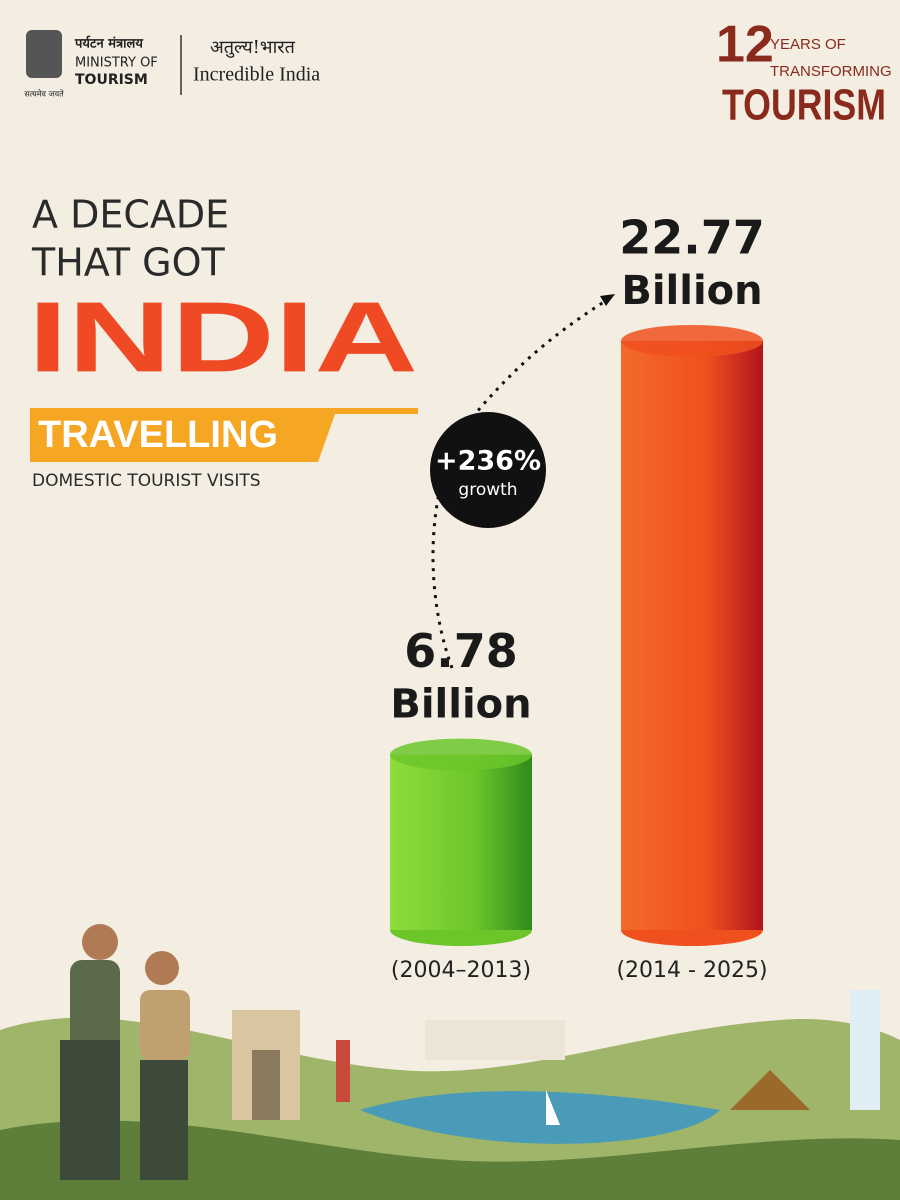 This screenshot has width=900, height=1200. Describe the element at coordinates (44, 94) in the screenshot. I see `motto: सत्यमेव जयते` at that location.